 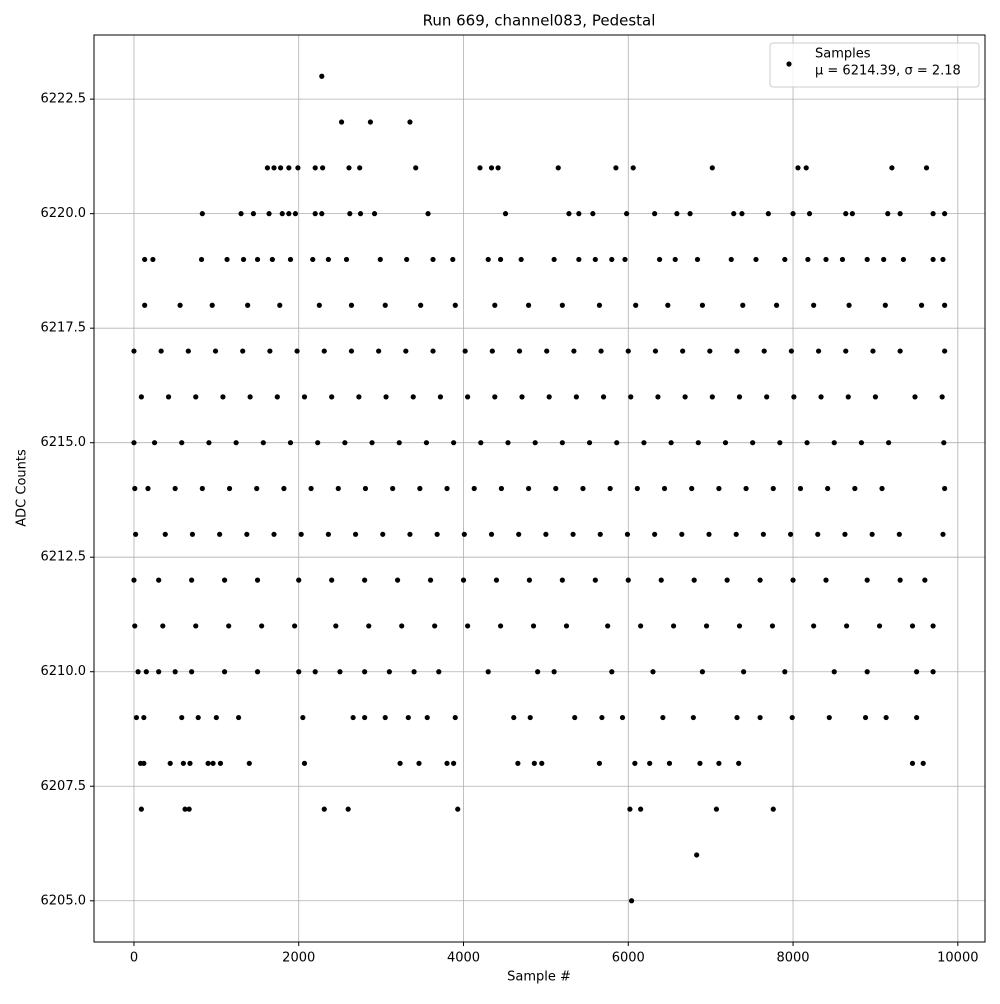 What do you see at coordinates (539, 977) in the screenshot?
I see `x-axis-label: Sample #` at bounding box center [539, 977].